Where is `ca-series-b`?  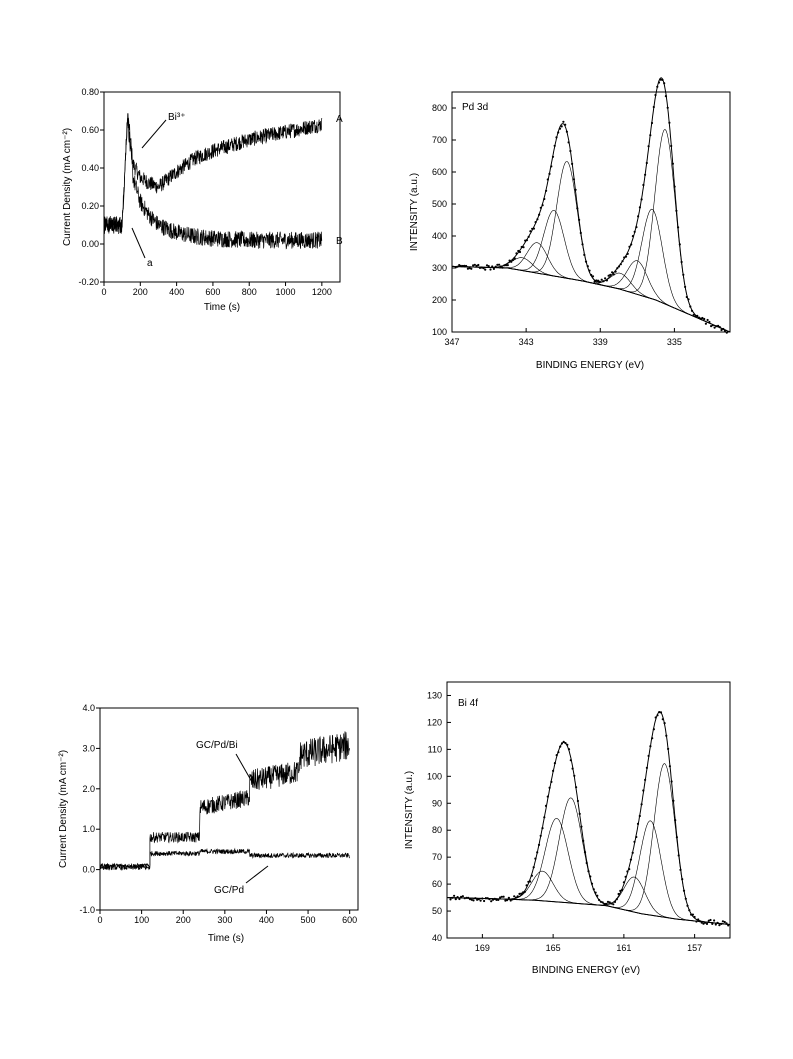
ca-series-b is located at coordinates (213, 181).